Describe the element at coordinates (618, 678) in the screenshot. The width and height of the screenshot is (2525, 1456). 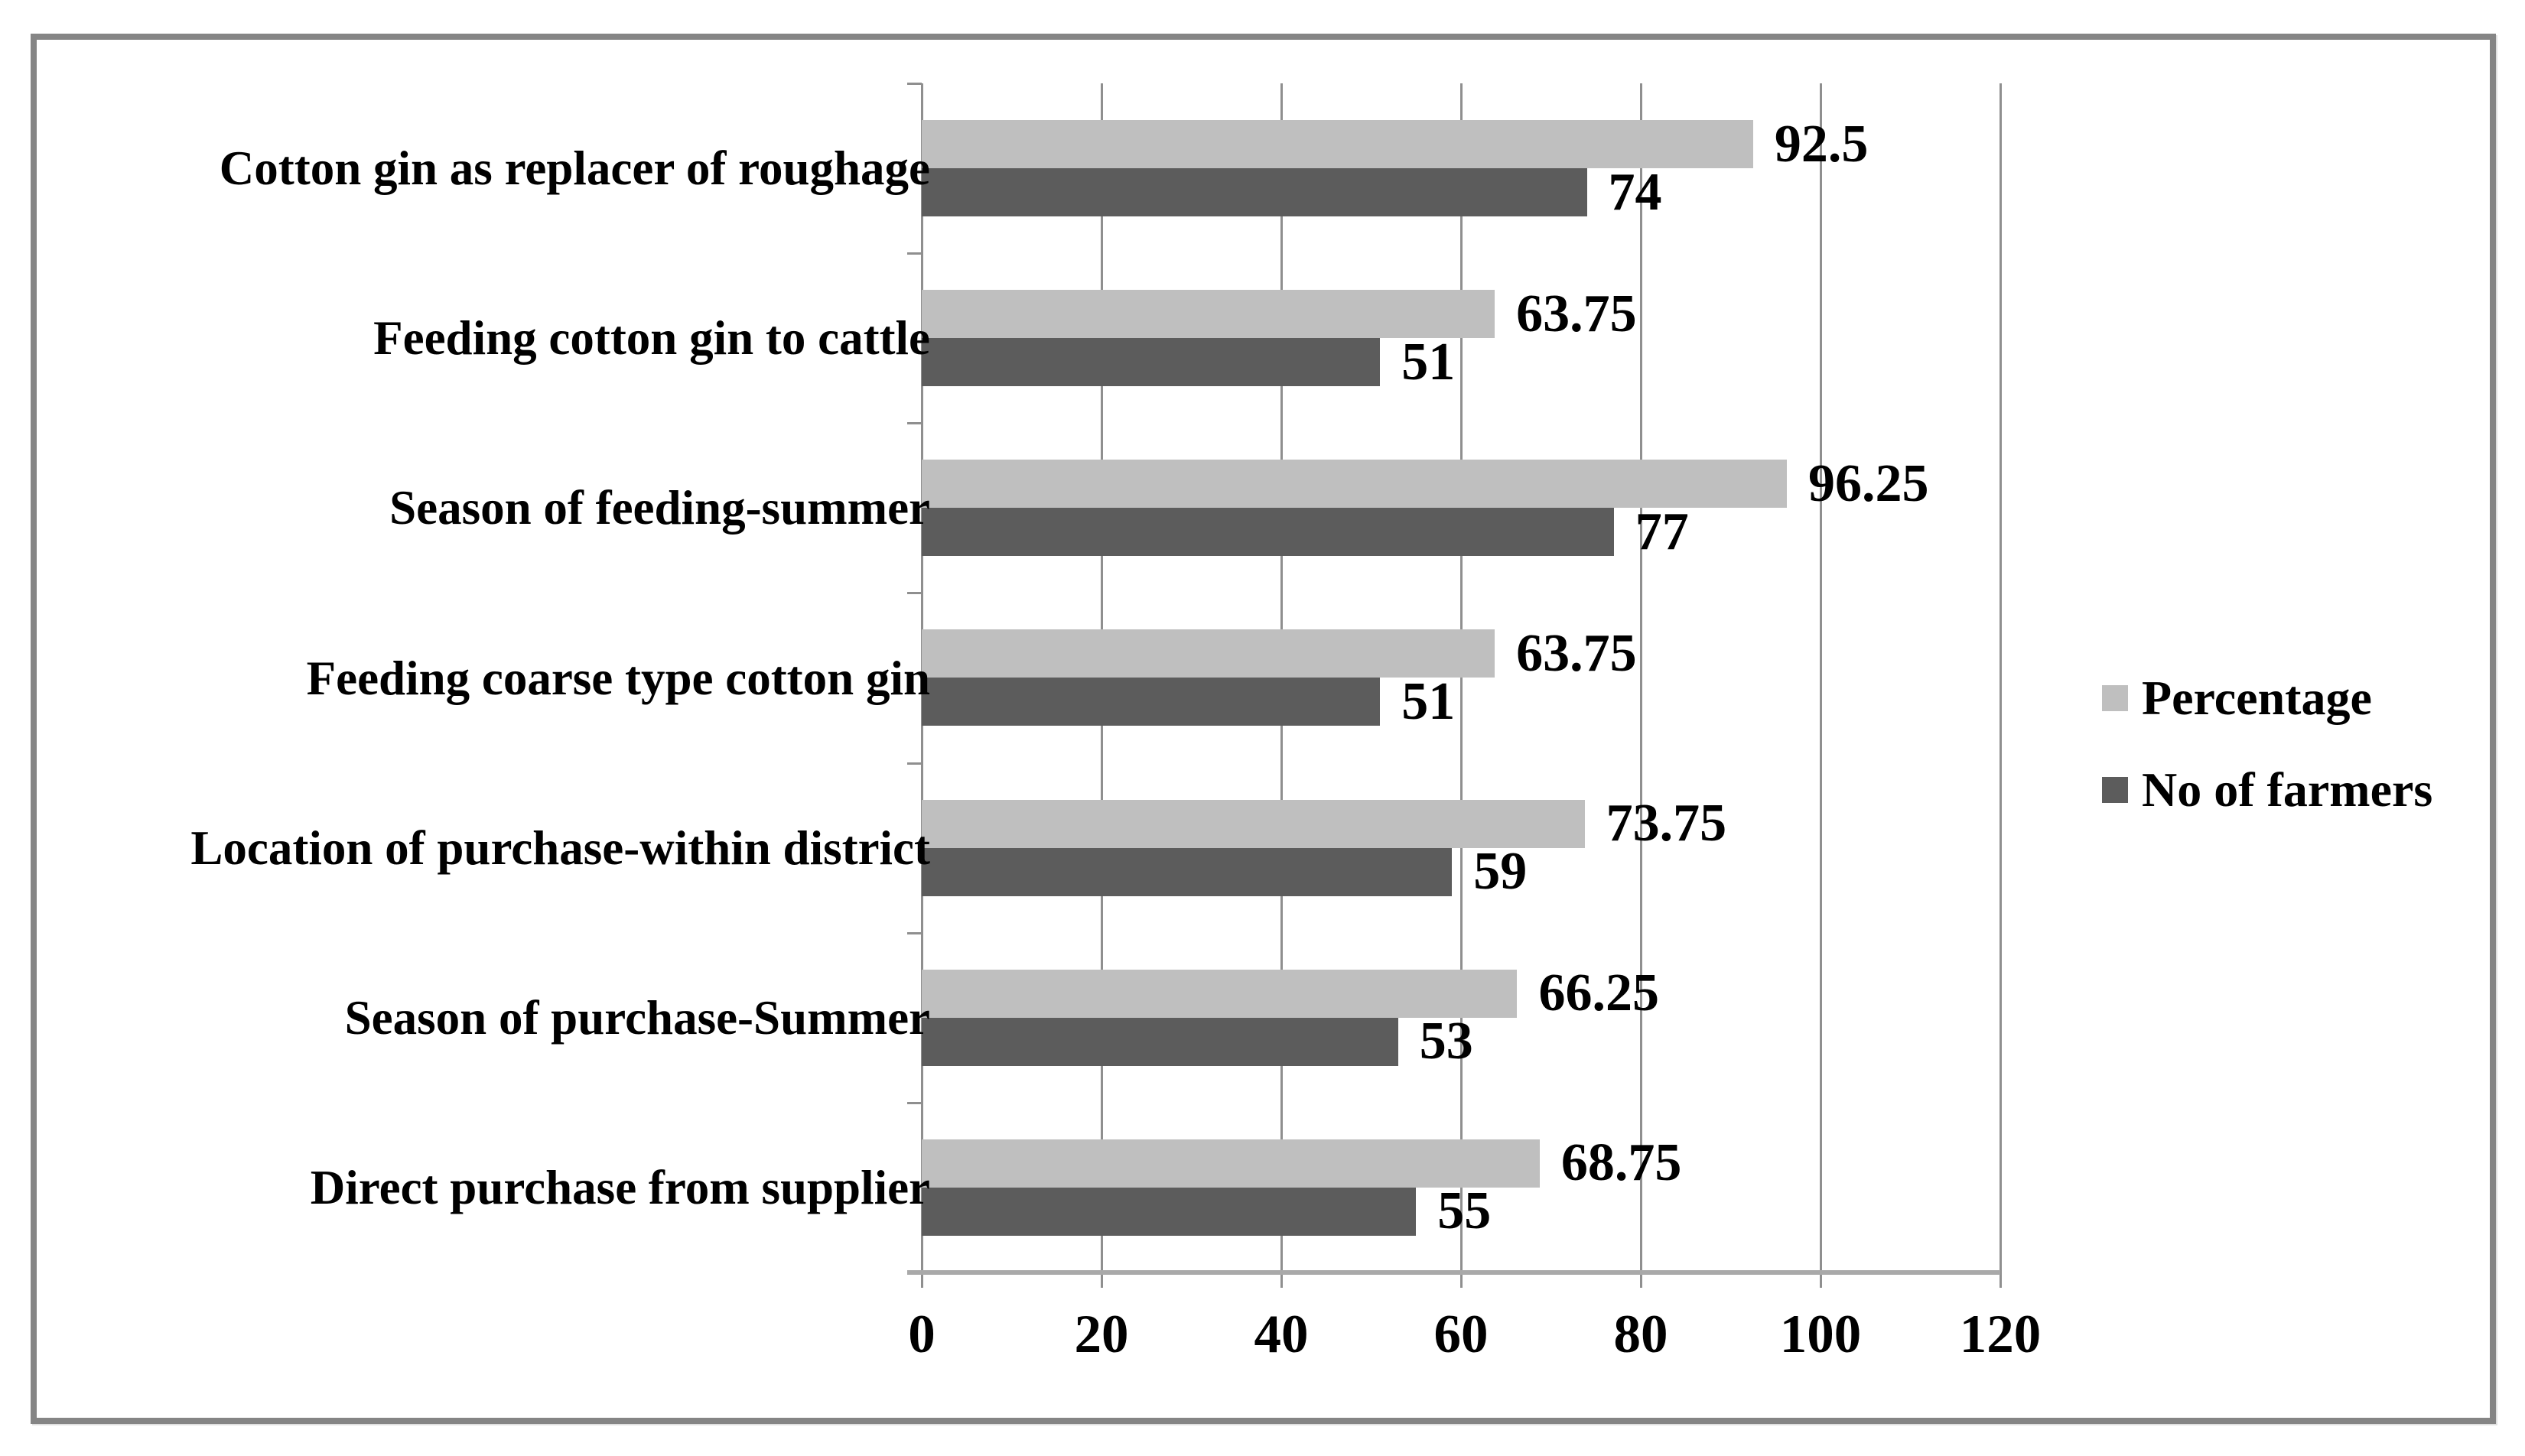
I see `category-label: Feeding coarse type cotton gin` at that location.